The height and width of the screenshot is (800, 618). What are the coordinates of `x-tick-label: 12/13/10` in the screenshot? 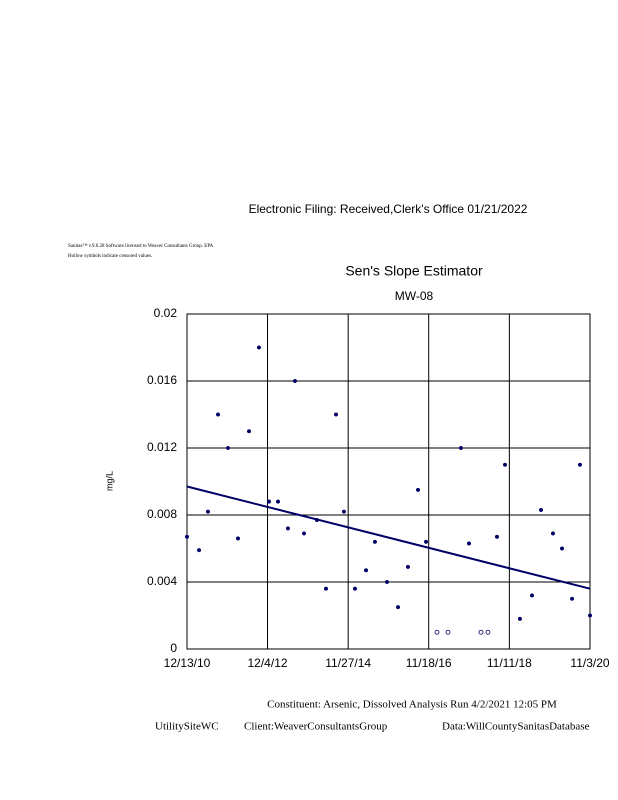 It's located at (187, 663).